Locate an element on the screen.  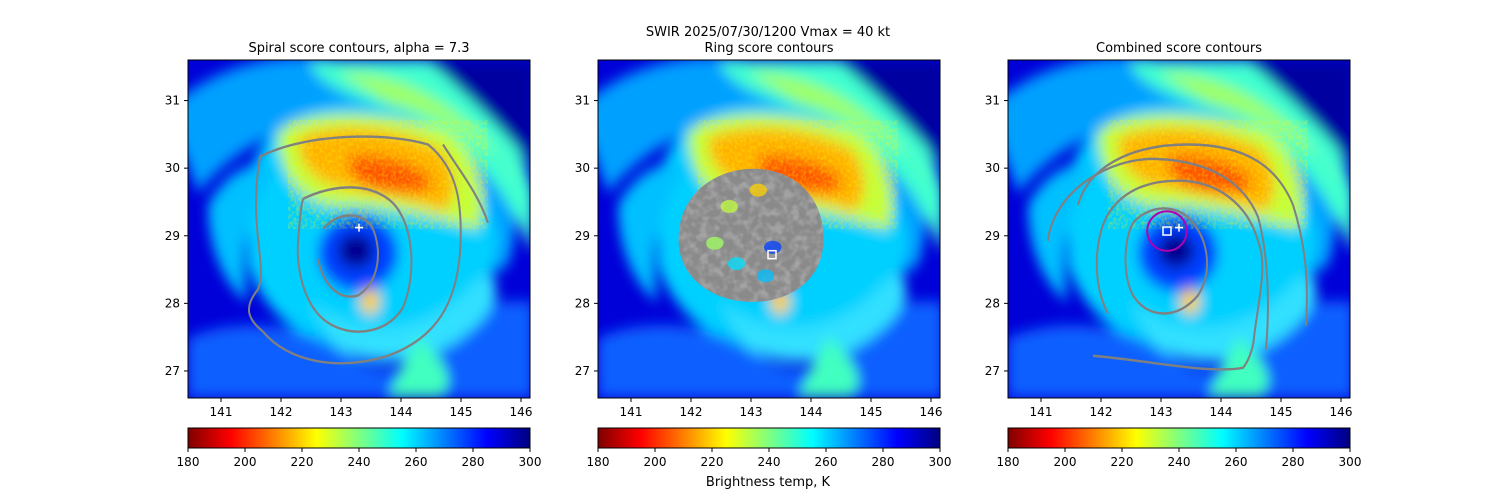
ring-score-region is located at coordinates (751, 235).